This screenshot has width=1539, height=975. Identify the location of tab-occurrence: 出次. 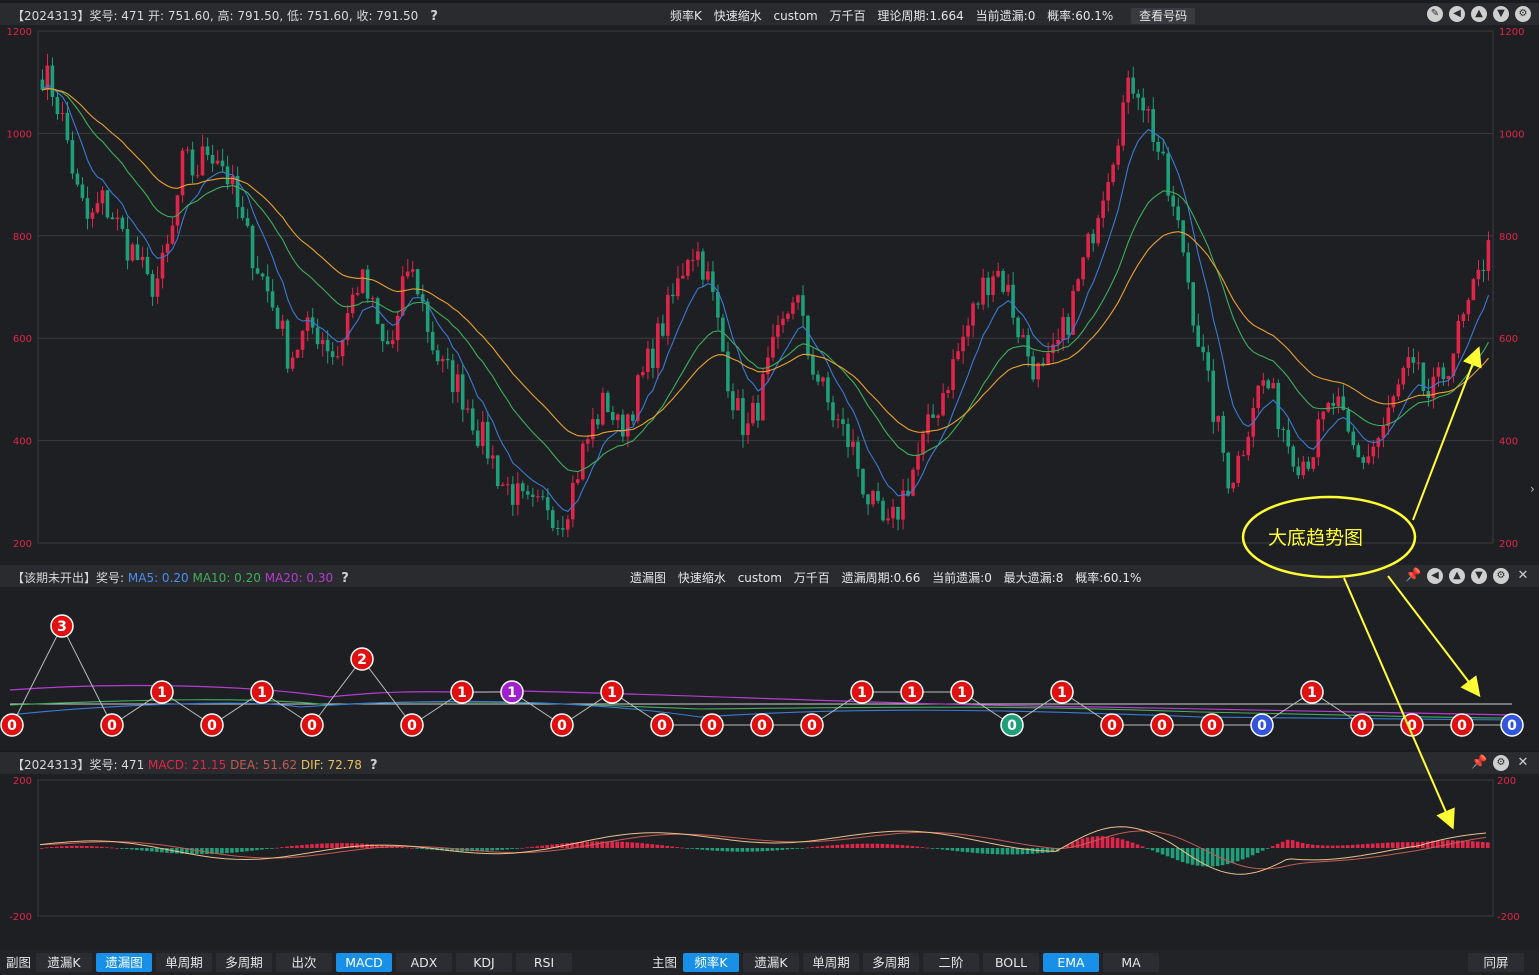
(304, 962).